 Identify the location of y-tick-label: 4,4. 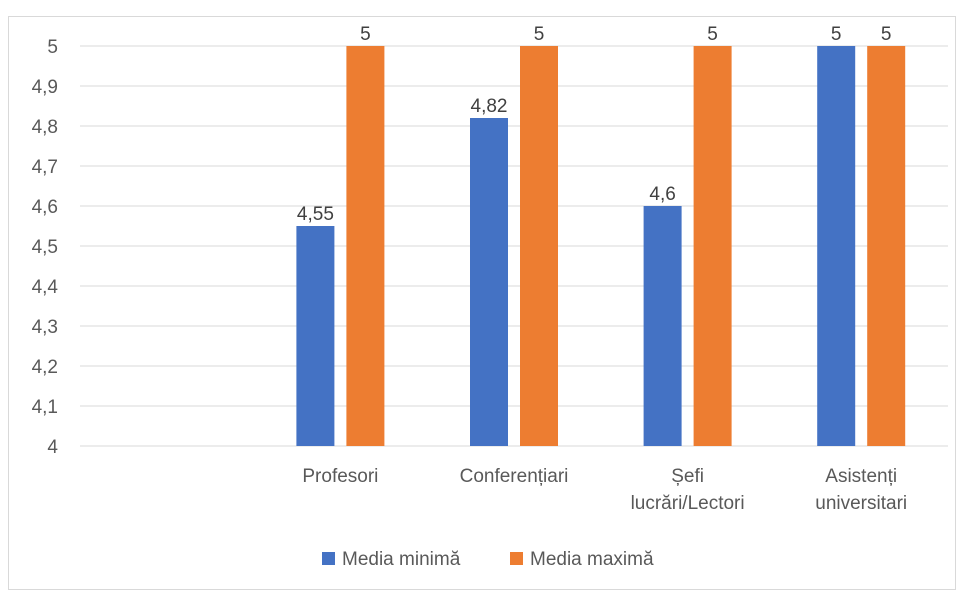
(45, 287).